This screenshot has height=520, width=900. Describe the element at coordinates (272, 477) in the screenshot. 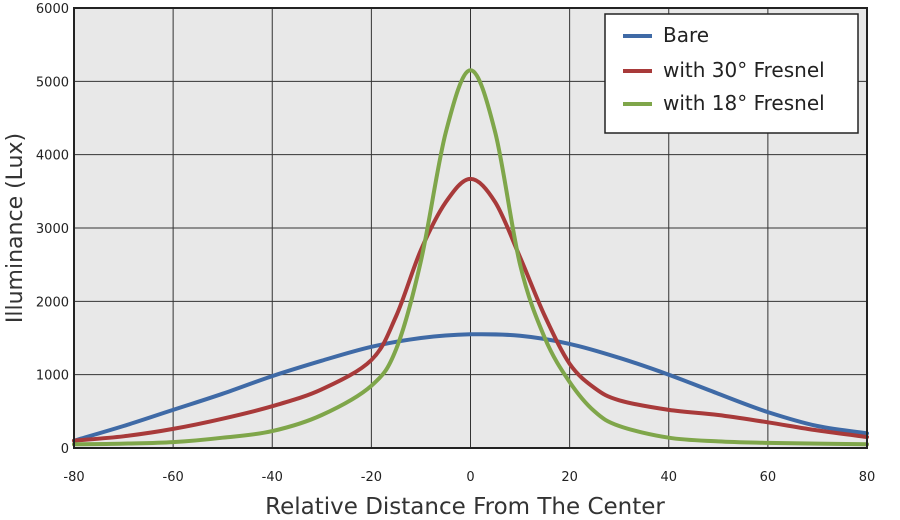

I see `x-tick-label: -40` at that location.